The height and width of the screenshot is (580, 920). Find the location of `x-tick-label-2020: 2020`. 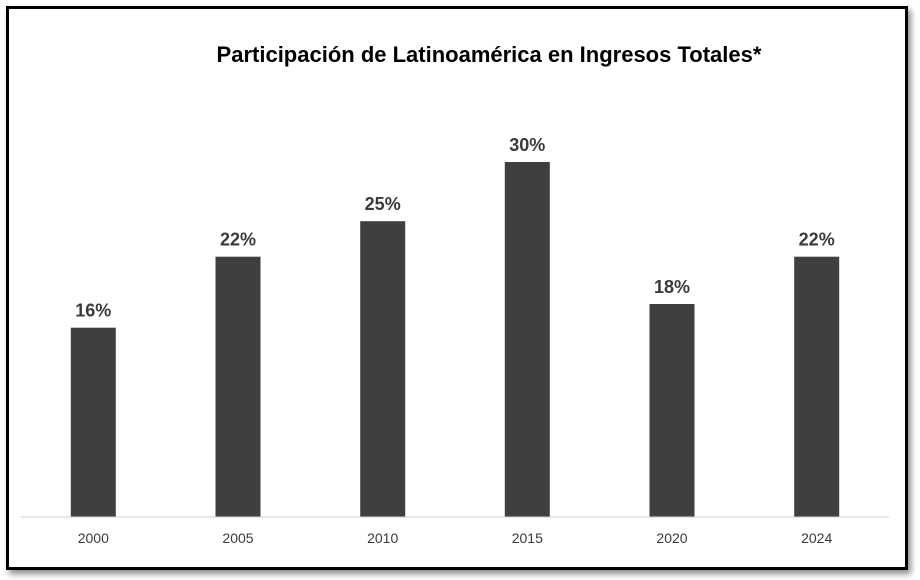

x-tick-label-2020: 2020 is located at coordinates (671, 538).